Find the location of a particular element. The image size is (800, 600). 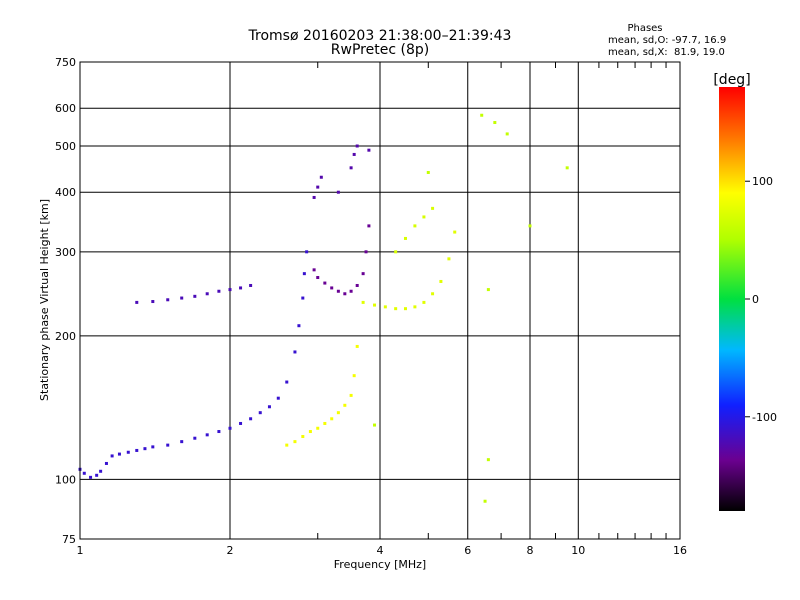

y-tick-label: 750 is located at coordinates (65, 62).